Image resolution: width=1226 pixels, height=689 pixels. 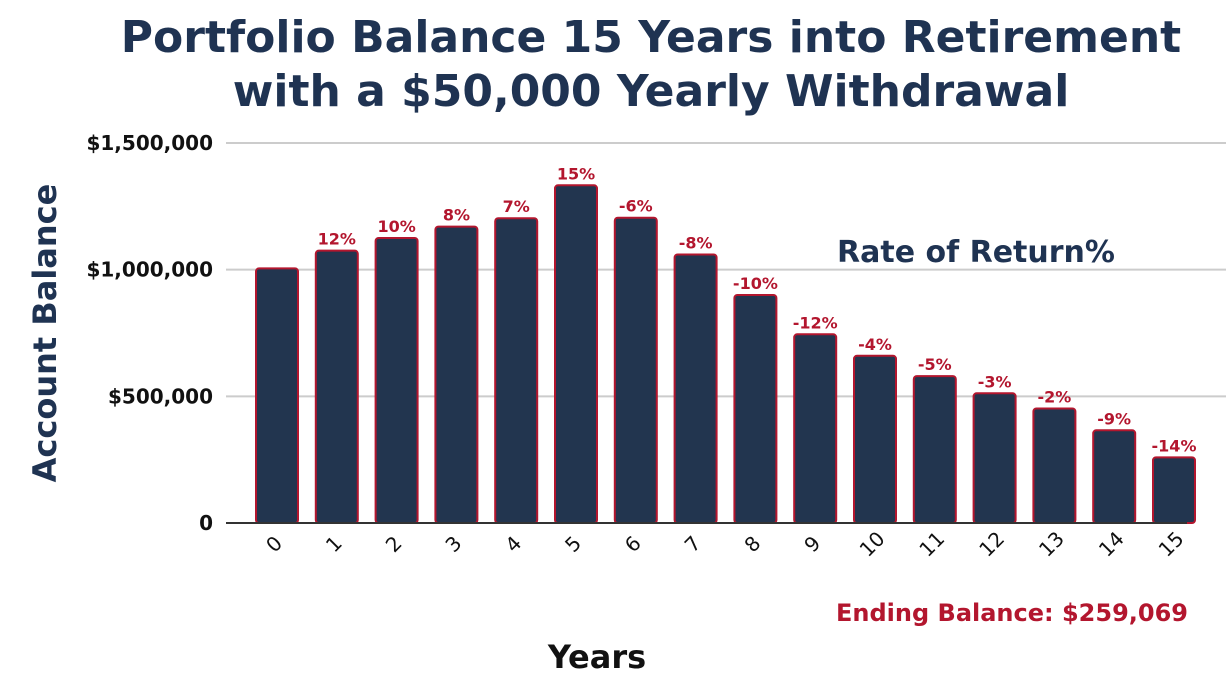 What do you see at coordinates (935, 364) in the screenshot?
I see `rate-label: -5%` at bounding box center [935, 364].